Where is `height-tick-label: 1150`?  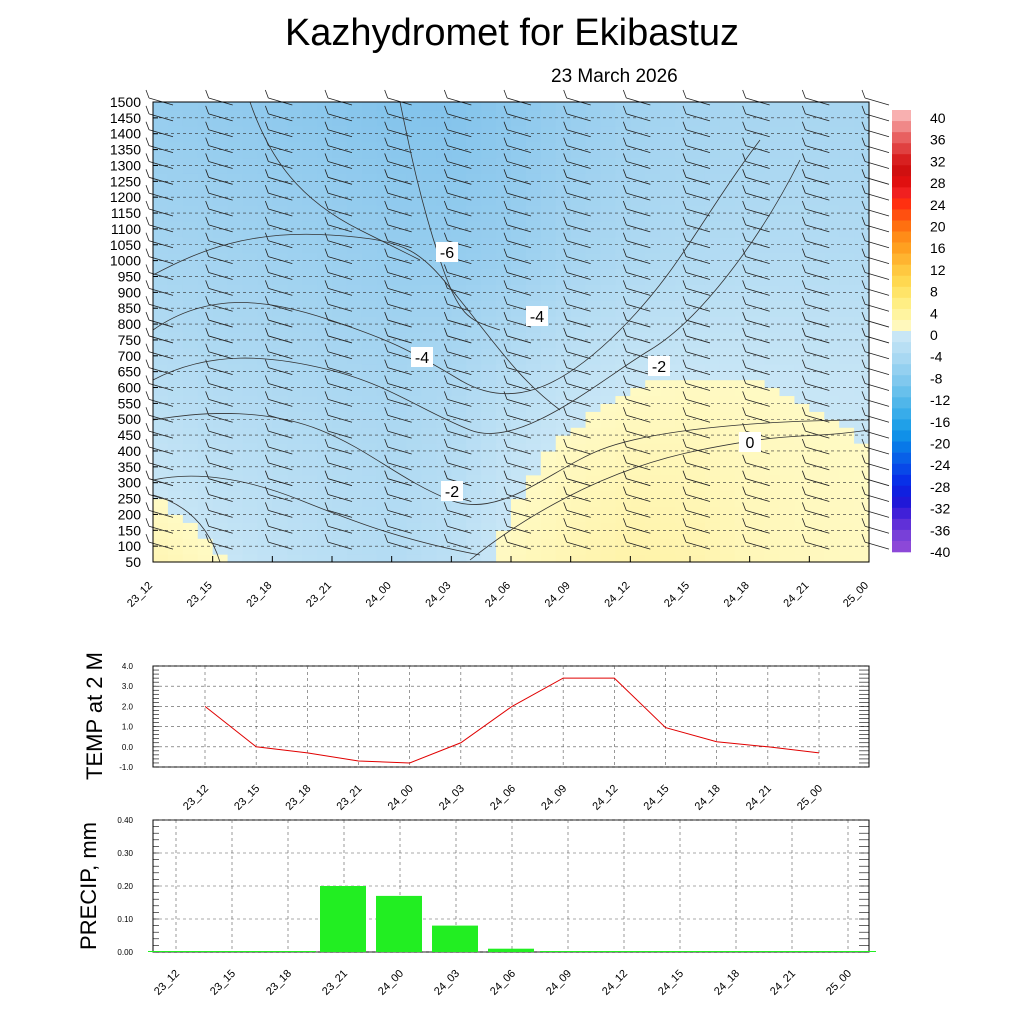 height-tick-label: 1150 is located at coordinates (126, 213).